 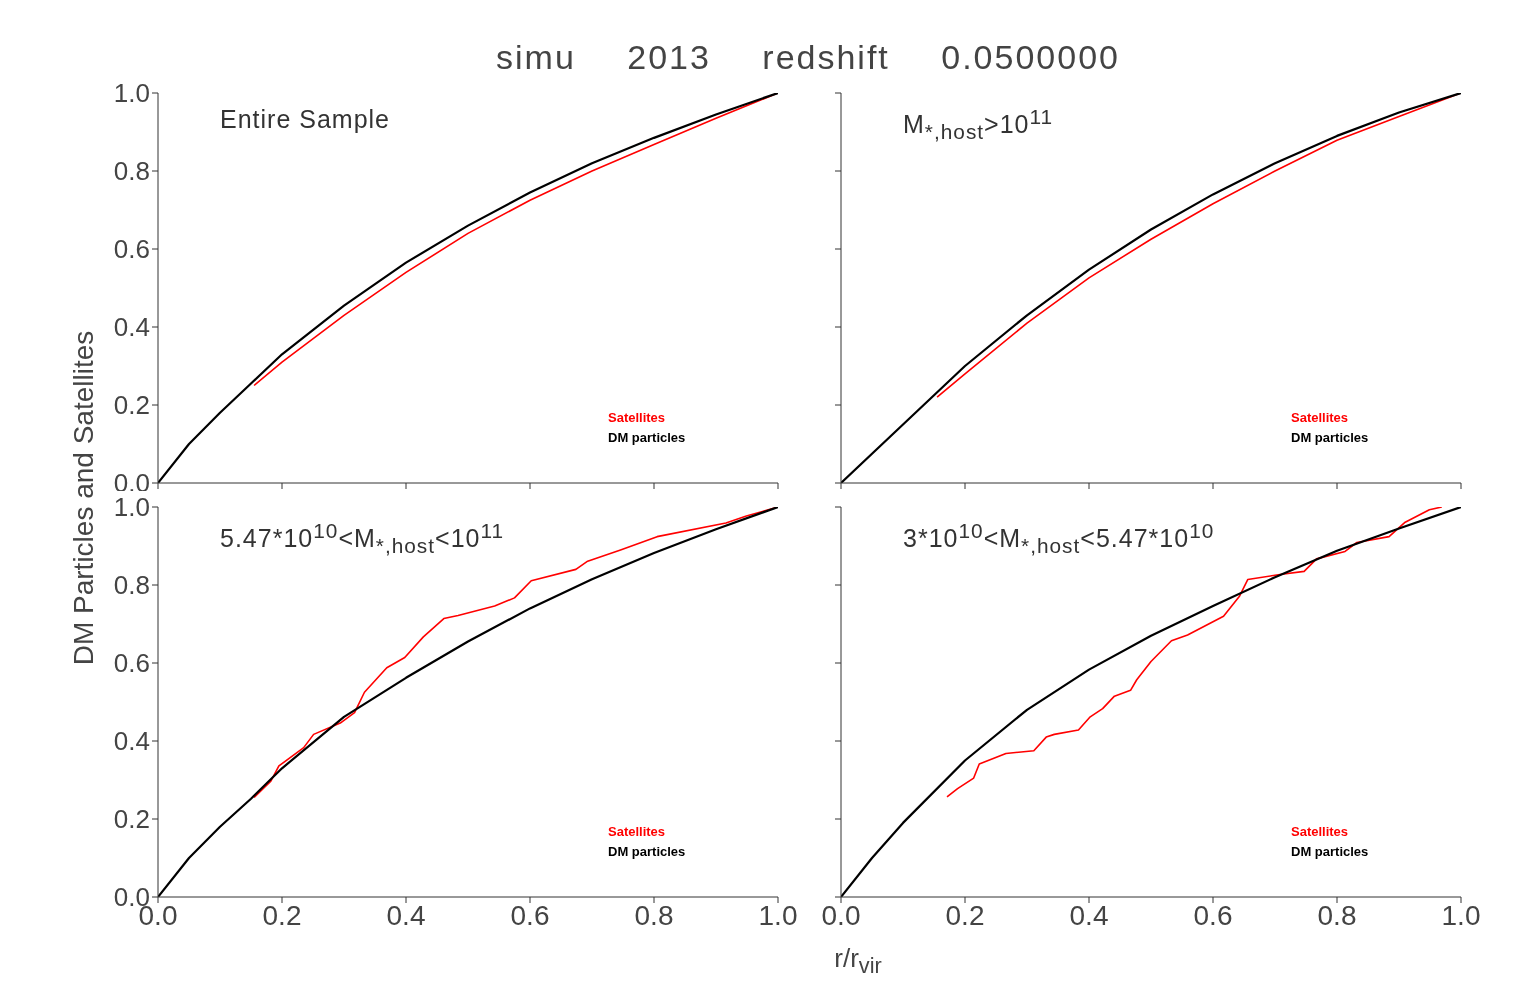 What do you see at coordinates (858, 961) in the screenshot?
I see `x-axis-title: r/r$_{vir}$` at bounding box center [858, 961].